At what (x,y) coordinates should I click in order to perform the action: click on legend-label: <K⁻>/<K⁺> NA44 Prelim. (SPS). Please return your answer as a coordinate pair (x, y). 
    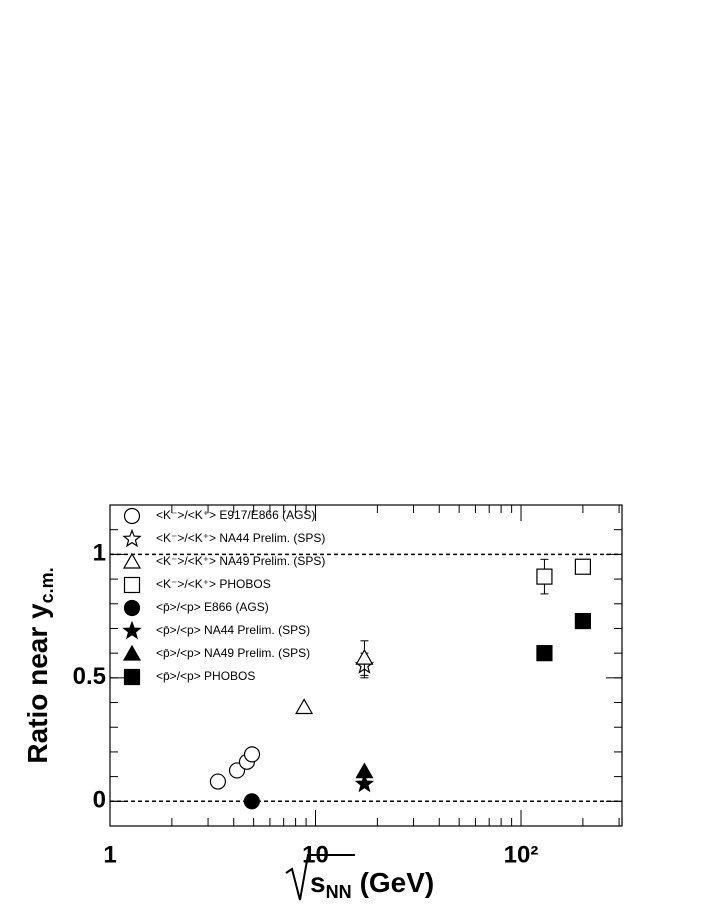
    Looking at the image, I should click on (240, 538).